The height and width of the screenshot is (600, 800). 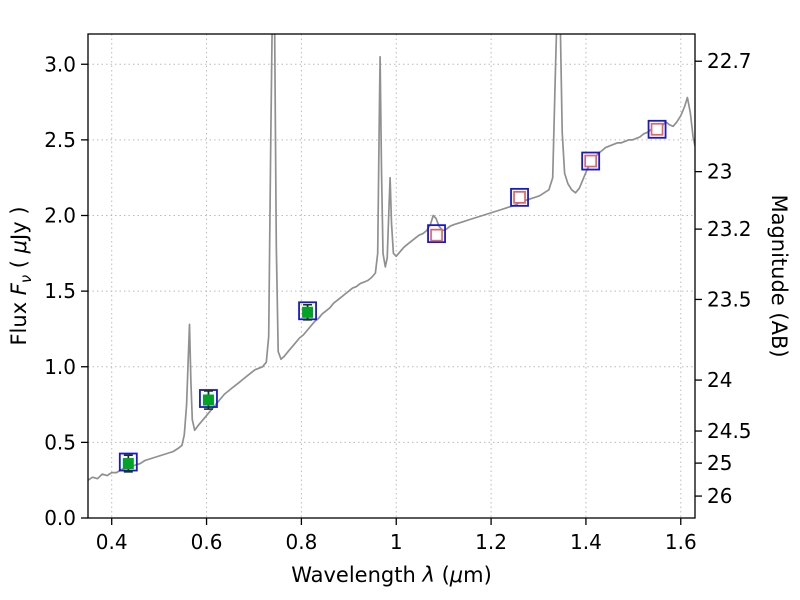 What do you see at coordinates (301, 542) in the screenshot?
I see `x-tick-label: 0.8` at bounding box center [301, 542].